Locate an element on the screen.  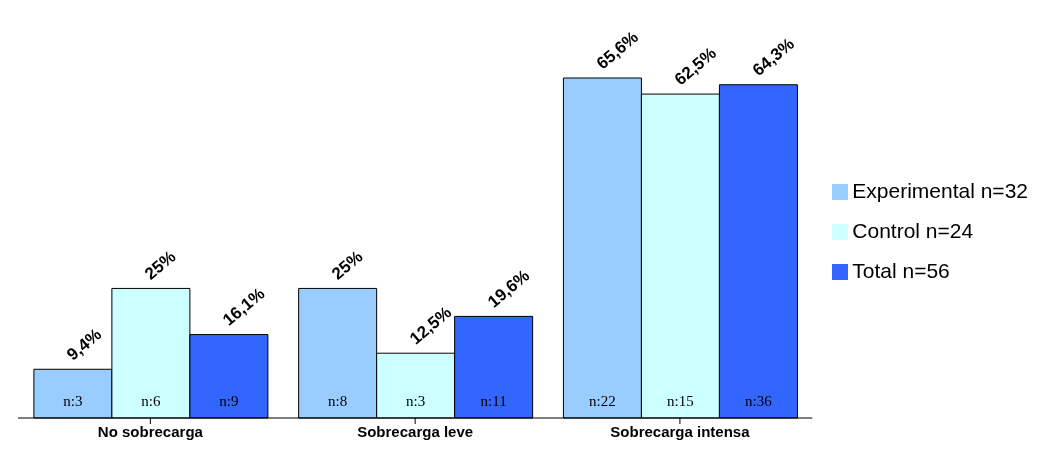
annotation: n:8 is located at coordinates (338, 401).